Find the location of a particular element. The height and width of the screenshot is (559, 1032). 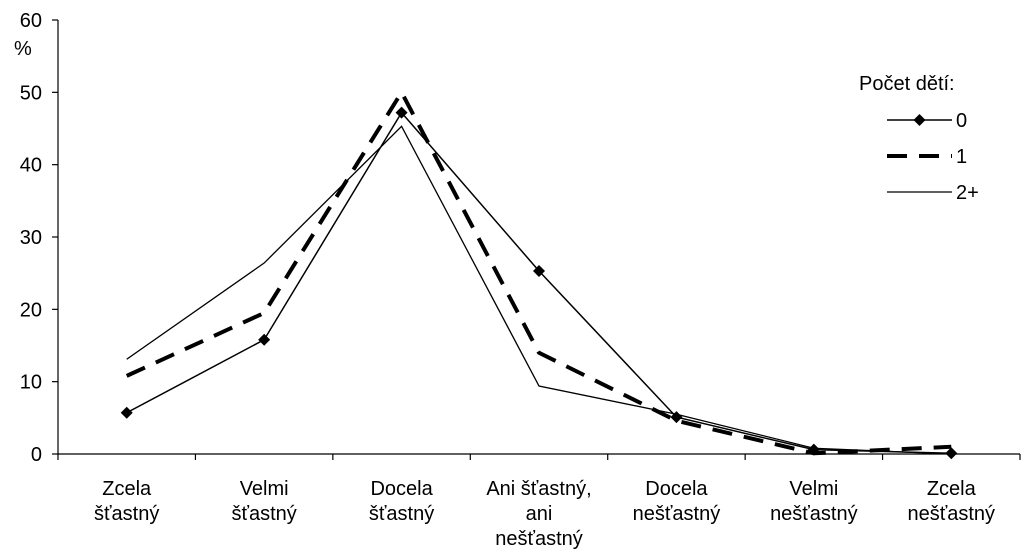

legend-title: Počet dětí: is located at coordinates (907, 84).